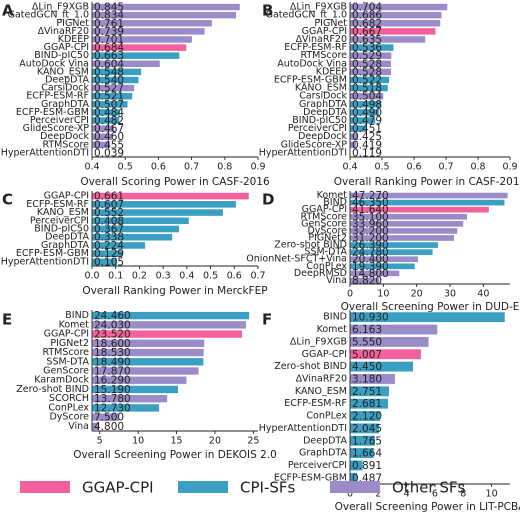  I want to click on value-label: 18.490, so click(112, 362).